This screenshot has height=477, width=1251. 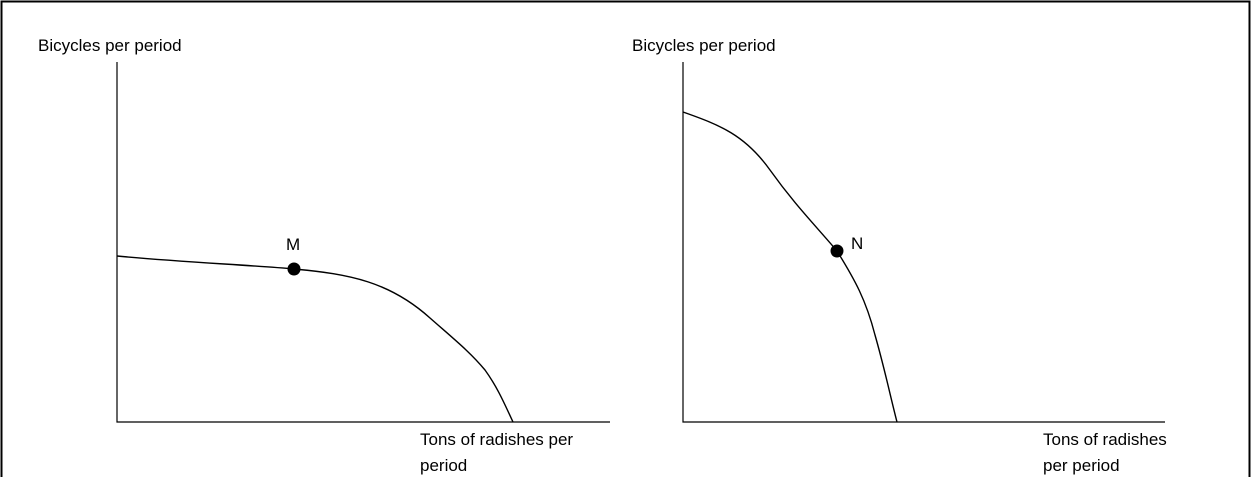 I want to click on x-axis-label: Tons of radishes, so click(x=1105, y=439).